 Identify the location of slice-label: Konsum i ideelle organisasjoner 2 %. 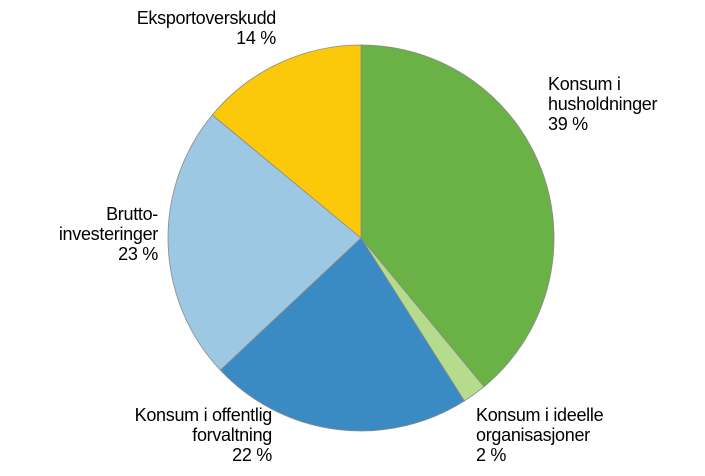
(540, 435).